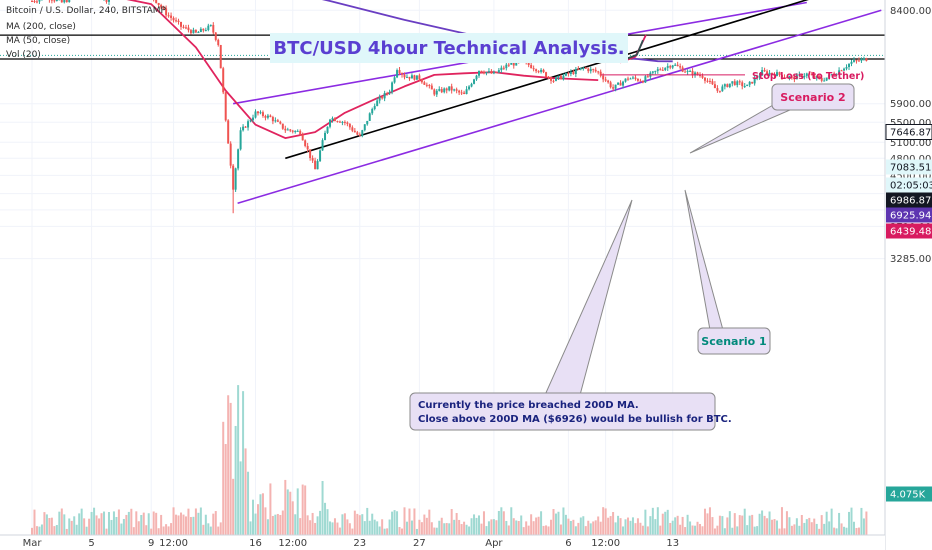 This screenshot has height=550, width=932. I want to click on y-tick-label: 8400.00, so click(910, 11).